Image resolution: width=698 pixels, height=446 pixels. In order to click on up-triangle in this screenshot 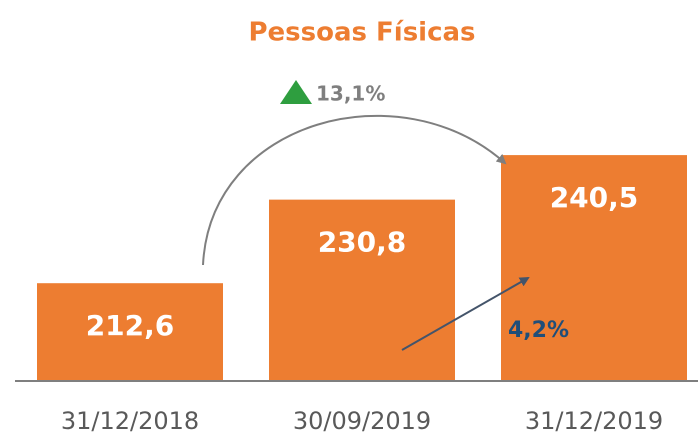, I will do `click(296, 92)`.